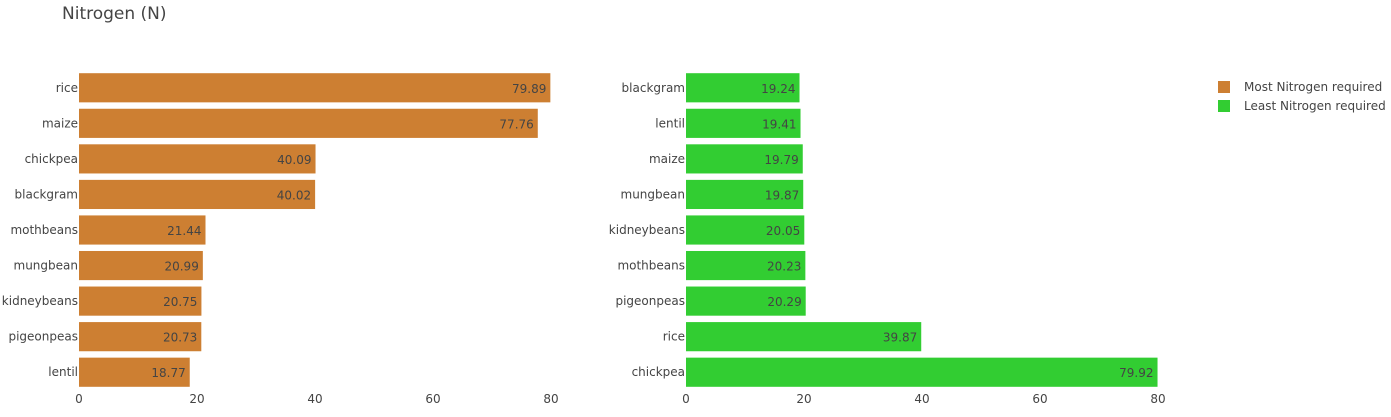 Image resolution: width=1391 pixels, height=417 pixels. I want to click on legend-item-most: Most Nitrogen required, so click(1302, 86).